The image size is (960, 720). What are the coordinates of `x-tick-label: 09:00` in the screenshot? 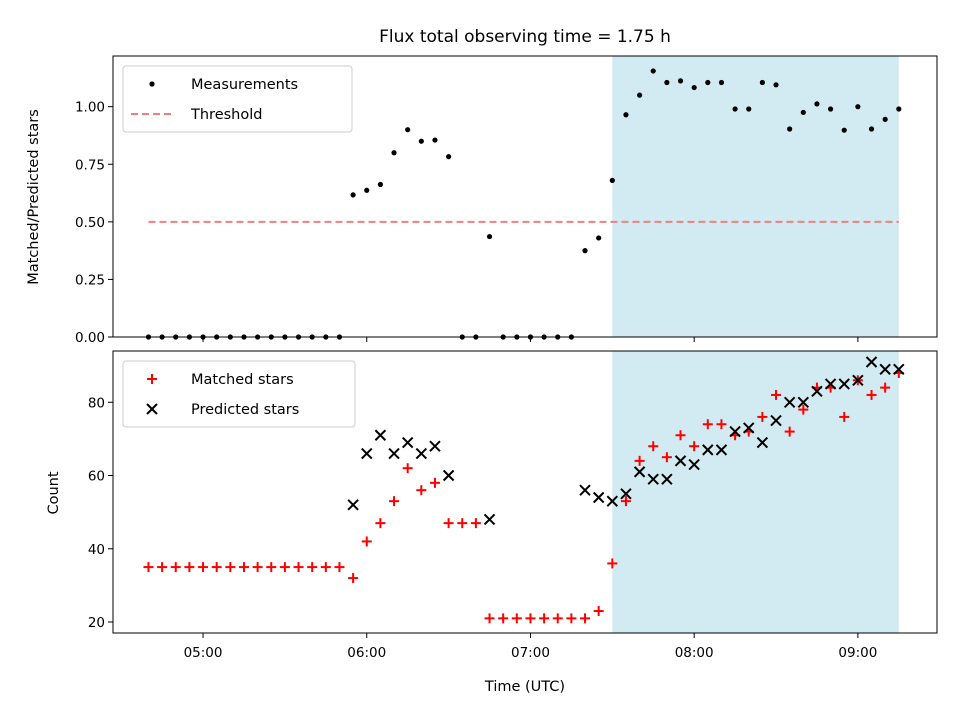 It's located at (857, 653).